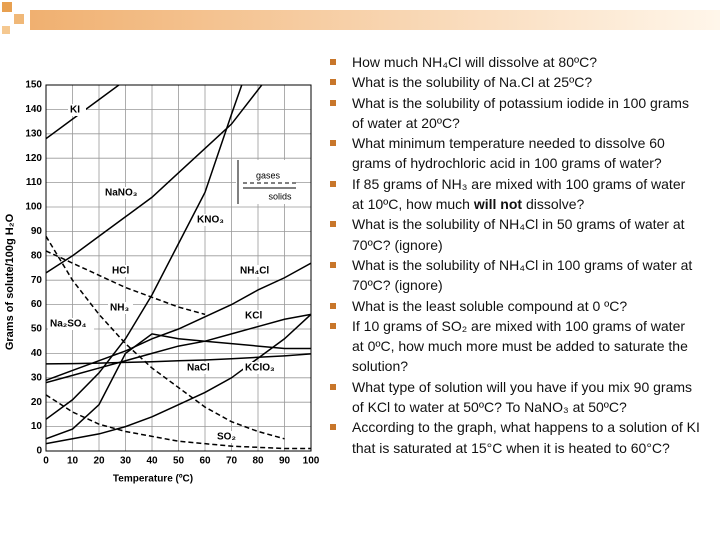 This screenshot has width=720, height=540. I want to click on series-label: NaCl, so click(198, 368).